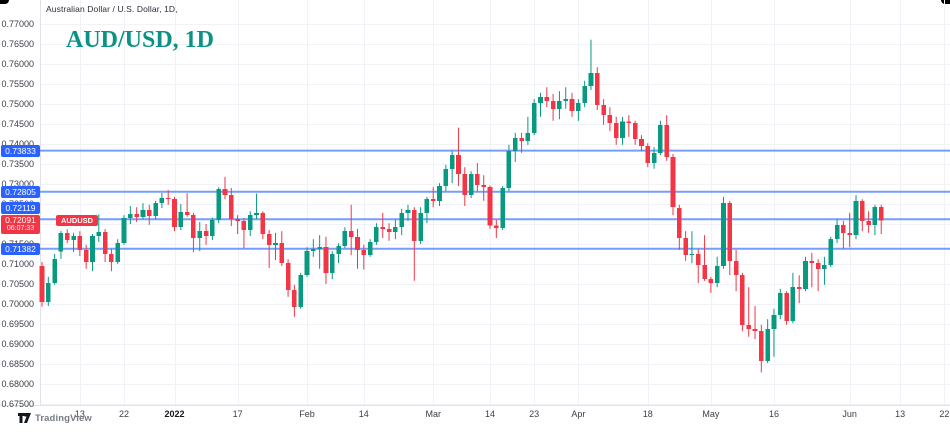 Image resolution: width=950 pixels, height=432 pixels. What do you see at coordinates (17, 164) in the screenshot?
I see `price-axis-label: 0.73500` at bounding box center [17, 164].